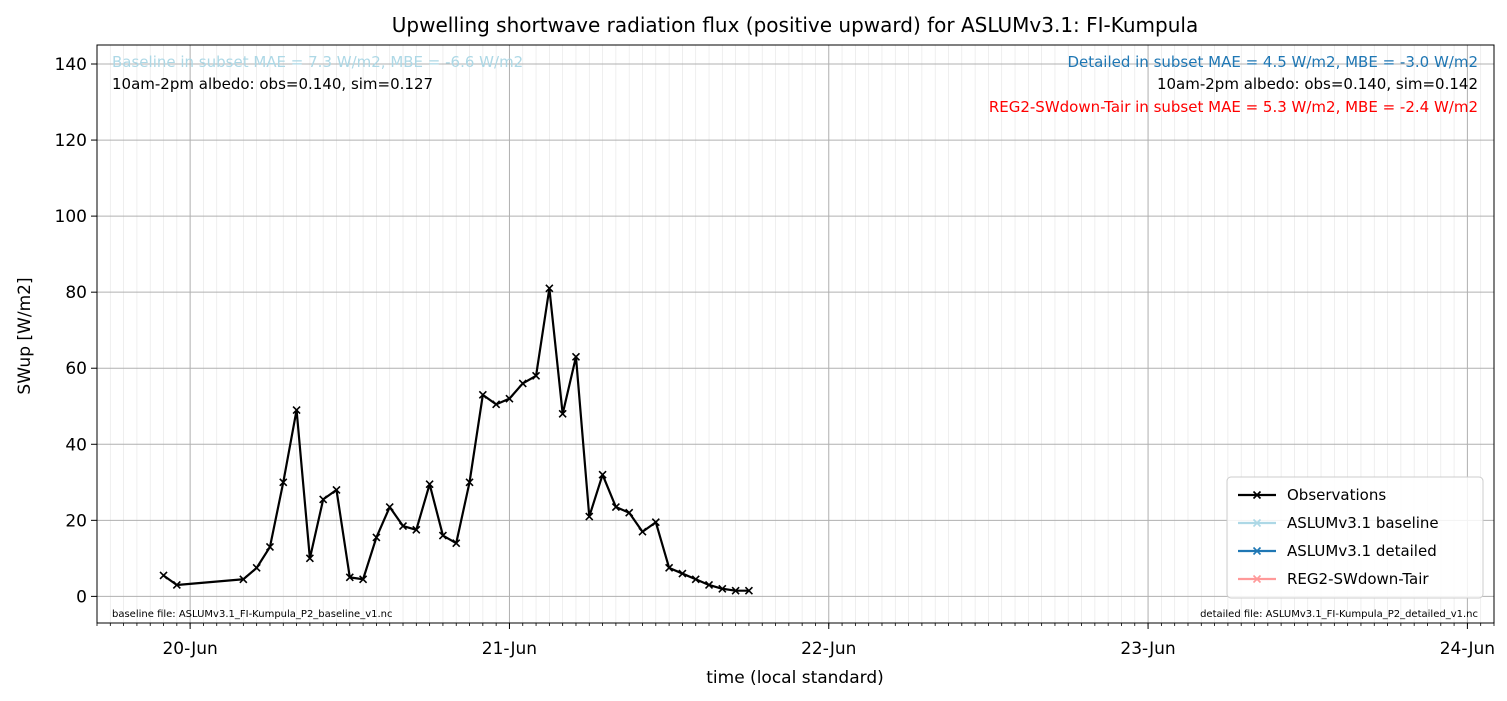 The image size is (1507, 701). I want to click on legend-label: REG2-SWdown-Tair, so click(1358, 579).